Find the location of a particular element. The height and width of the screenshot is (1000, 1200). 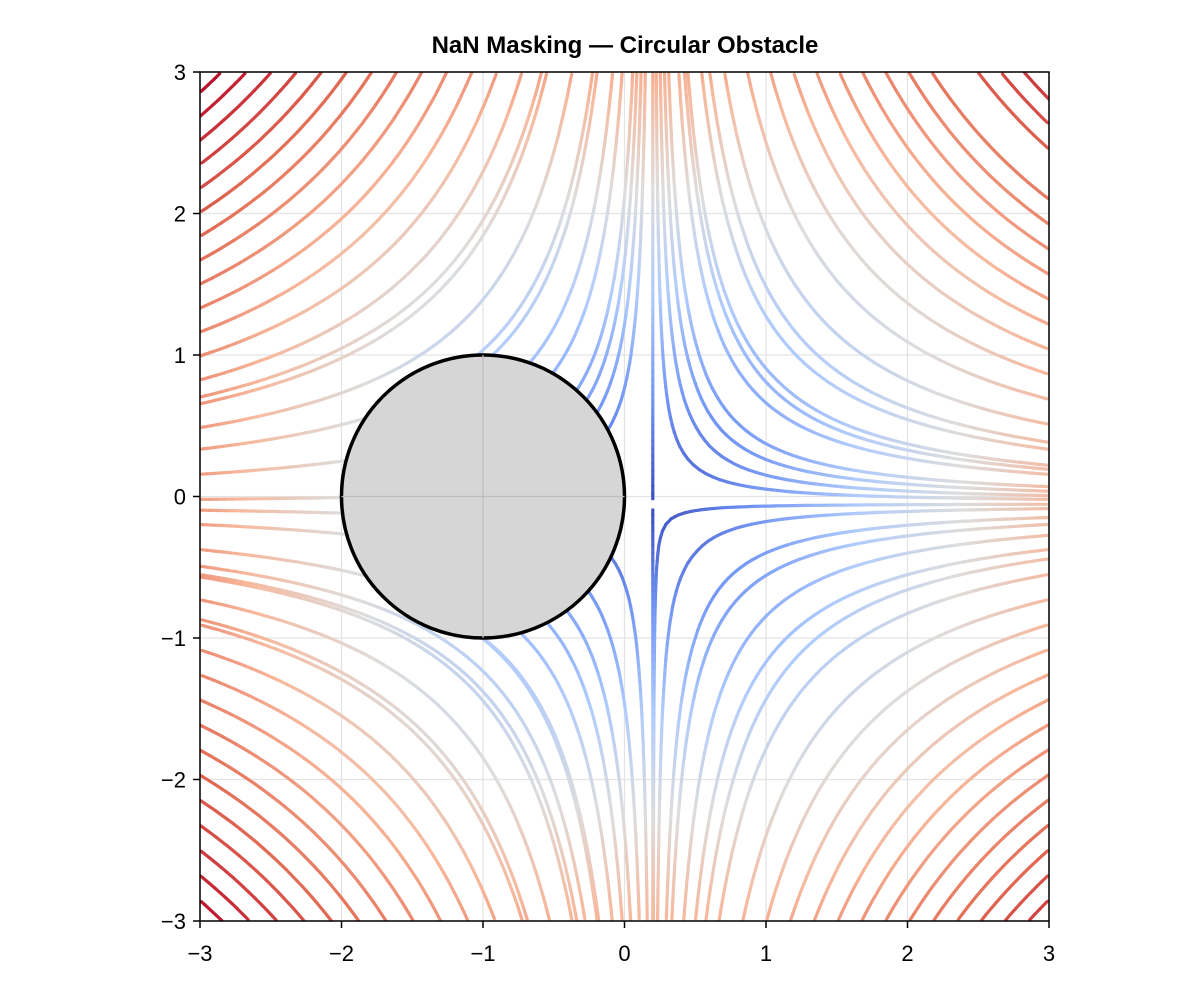

y-axis: −3 −2 −1 0 1 2 3 is located at coordinates (180, 497).